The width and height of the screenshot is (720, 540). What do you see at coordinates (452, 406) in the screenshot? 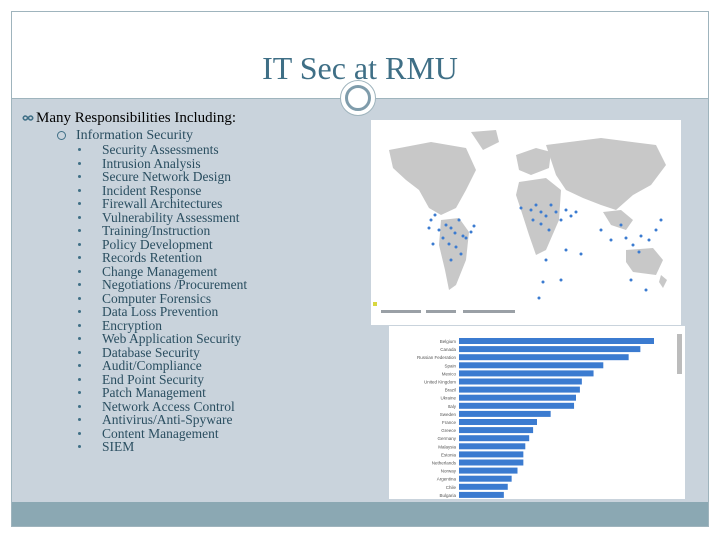
I see `bar-label: Italy` at bounding box center [452, 406].